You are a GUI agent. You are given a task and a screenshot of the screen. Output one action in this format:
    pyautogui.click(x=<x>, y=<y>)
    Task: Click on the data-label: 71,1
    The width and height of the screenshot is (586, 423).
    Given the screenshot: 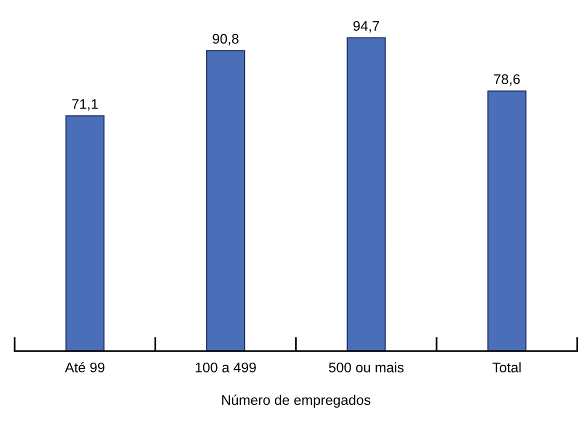 What is the action you would take?
    pyautogui.click(x=85, y=105)
    